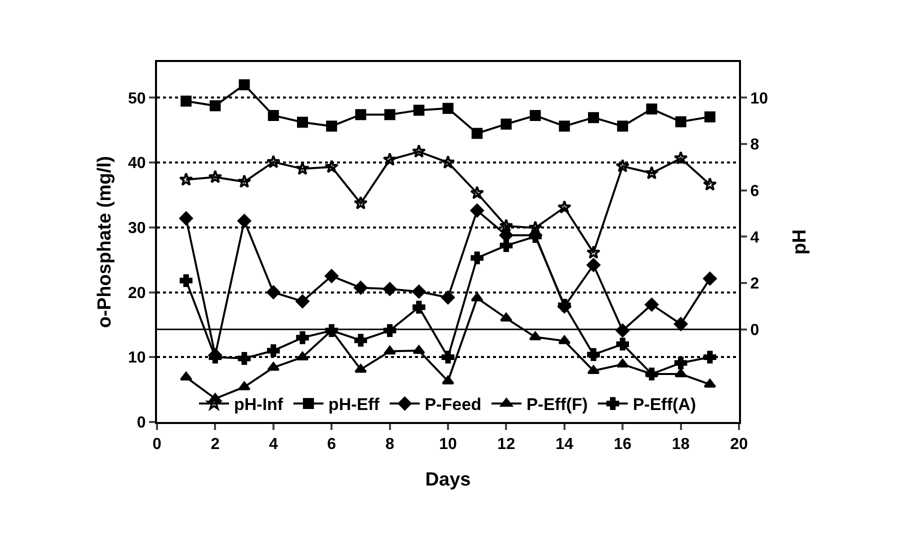 The image size is (919, 538). What do you see at coordinates (759, 99) in the screenshot?
I see `y2-tick-label: 10` at bounding box center [759, 99].